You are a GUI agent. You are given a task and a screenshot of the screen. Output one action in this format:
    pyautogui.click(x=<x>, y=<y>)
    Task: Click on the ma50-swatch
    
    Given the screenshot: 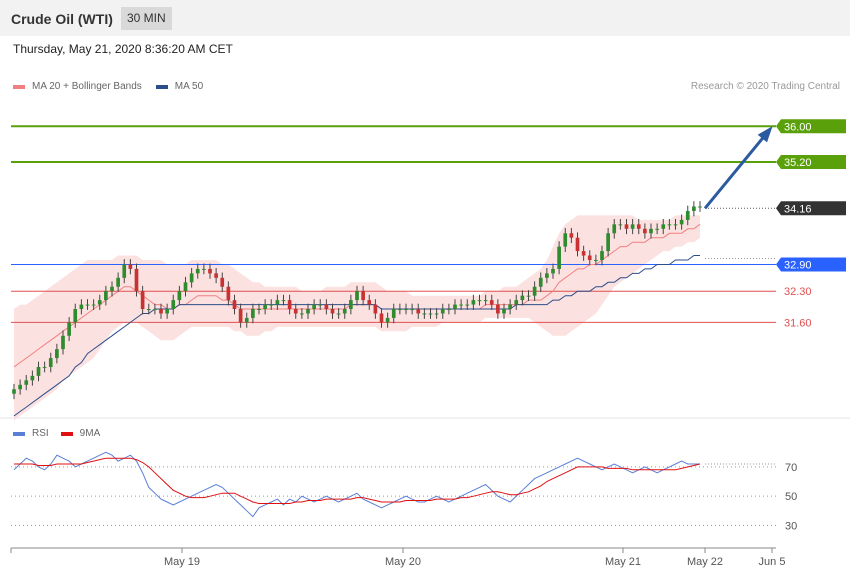 What is the action you would take?
    pyautogui.click(x=161, y=86)
    